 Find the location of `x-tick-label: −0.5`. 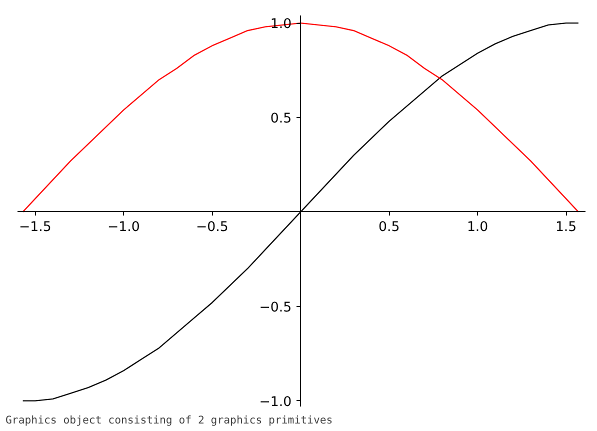

x-tick-label: −0.5 is located at coordinates (212, 227).